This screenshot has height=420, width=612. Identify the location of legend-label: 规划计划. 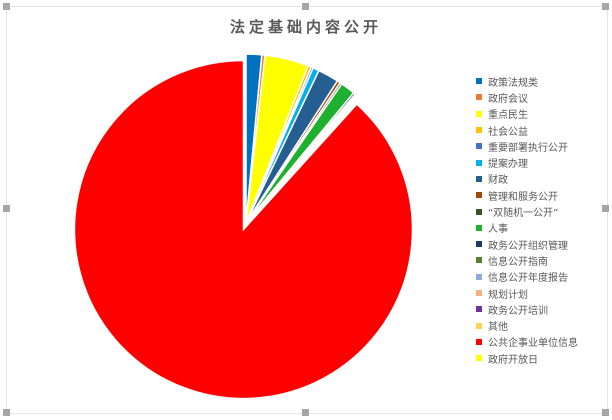
(508, 295).